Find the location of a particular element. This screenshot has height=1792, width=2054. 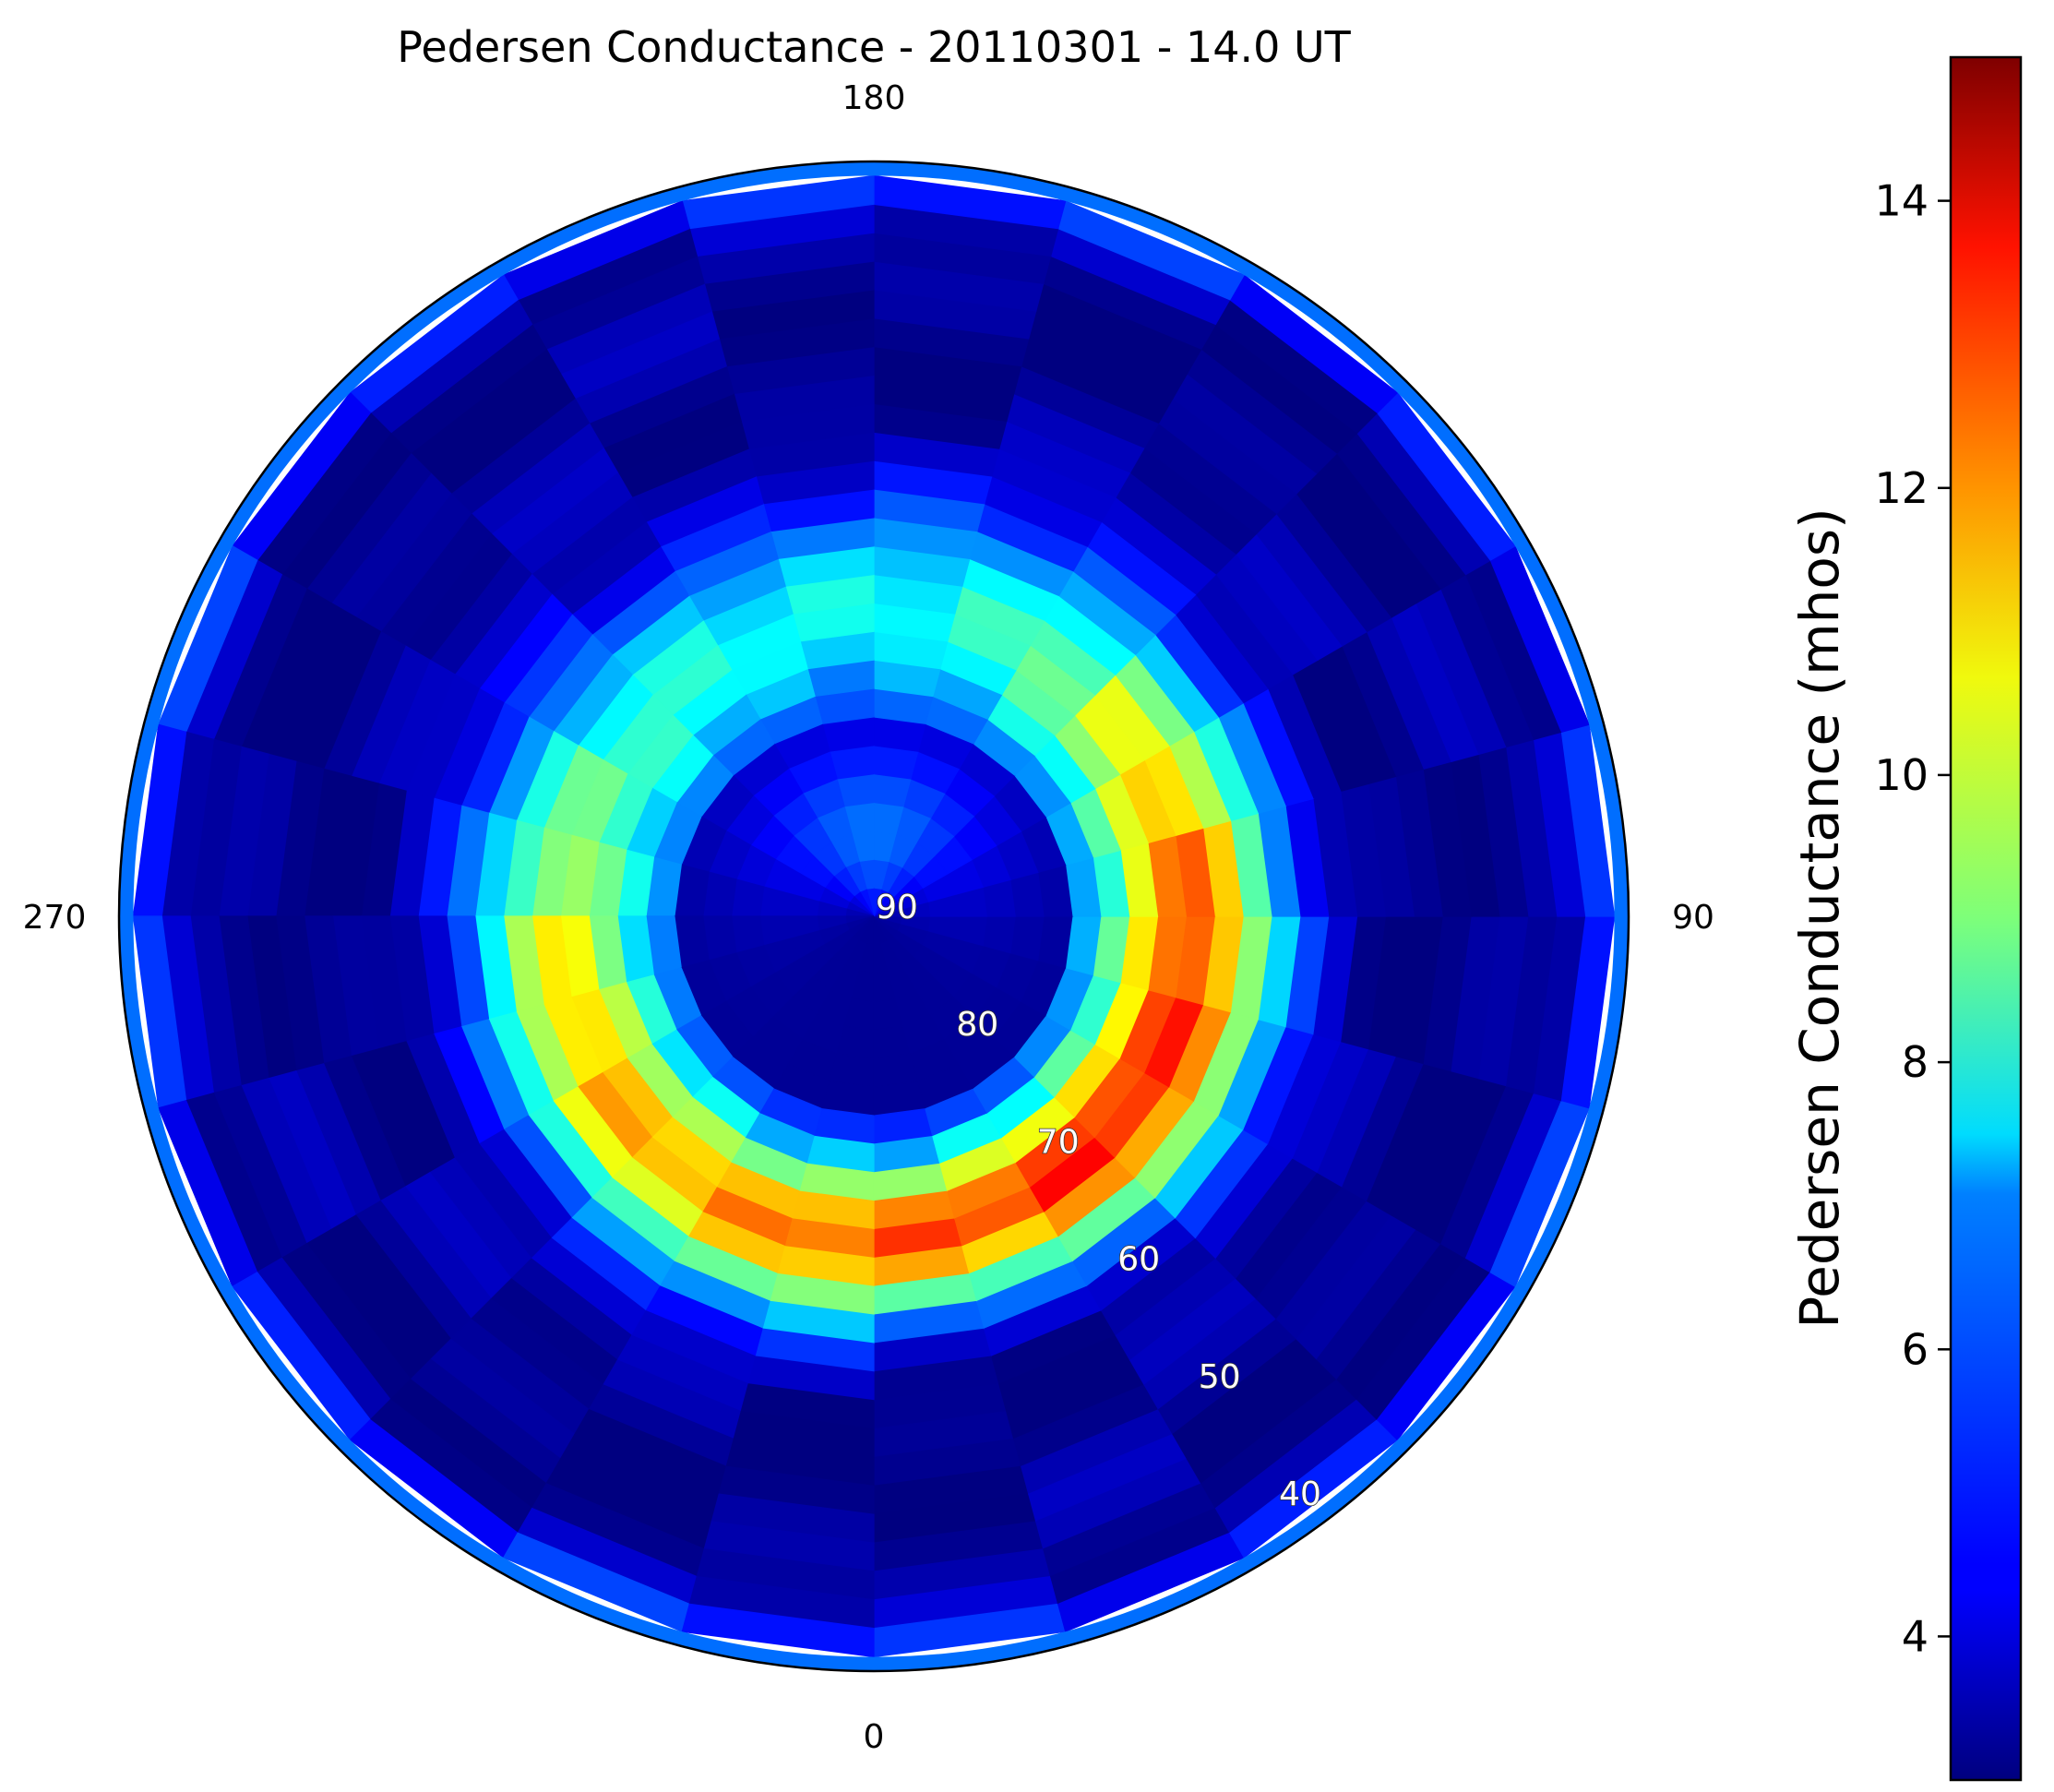

colorbar-tick-label: 14 is located at coordinates (1902, 201).